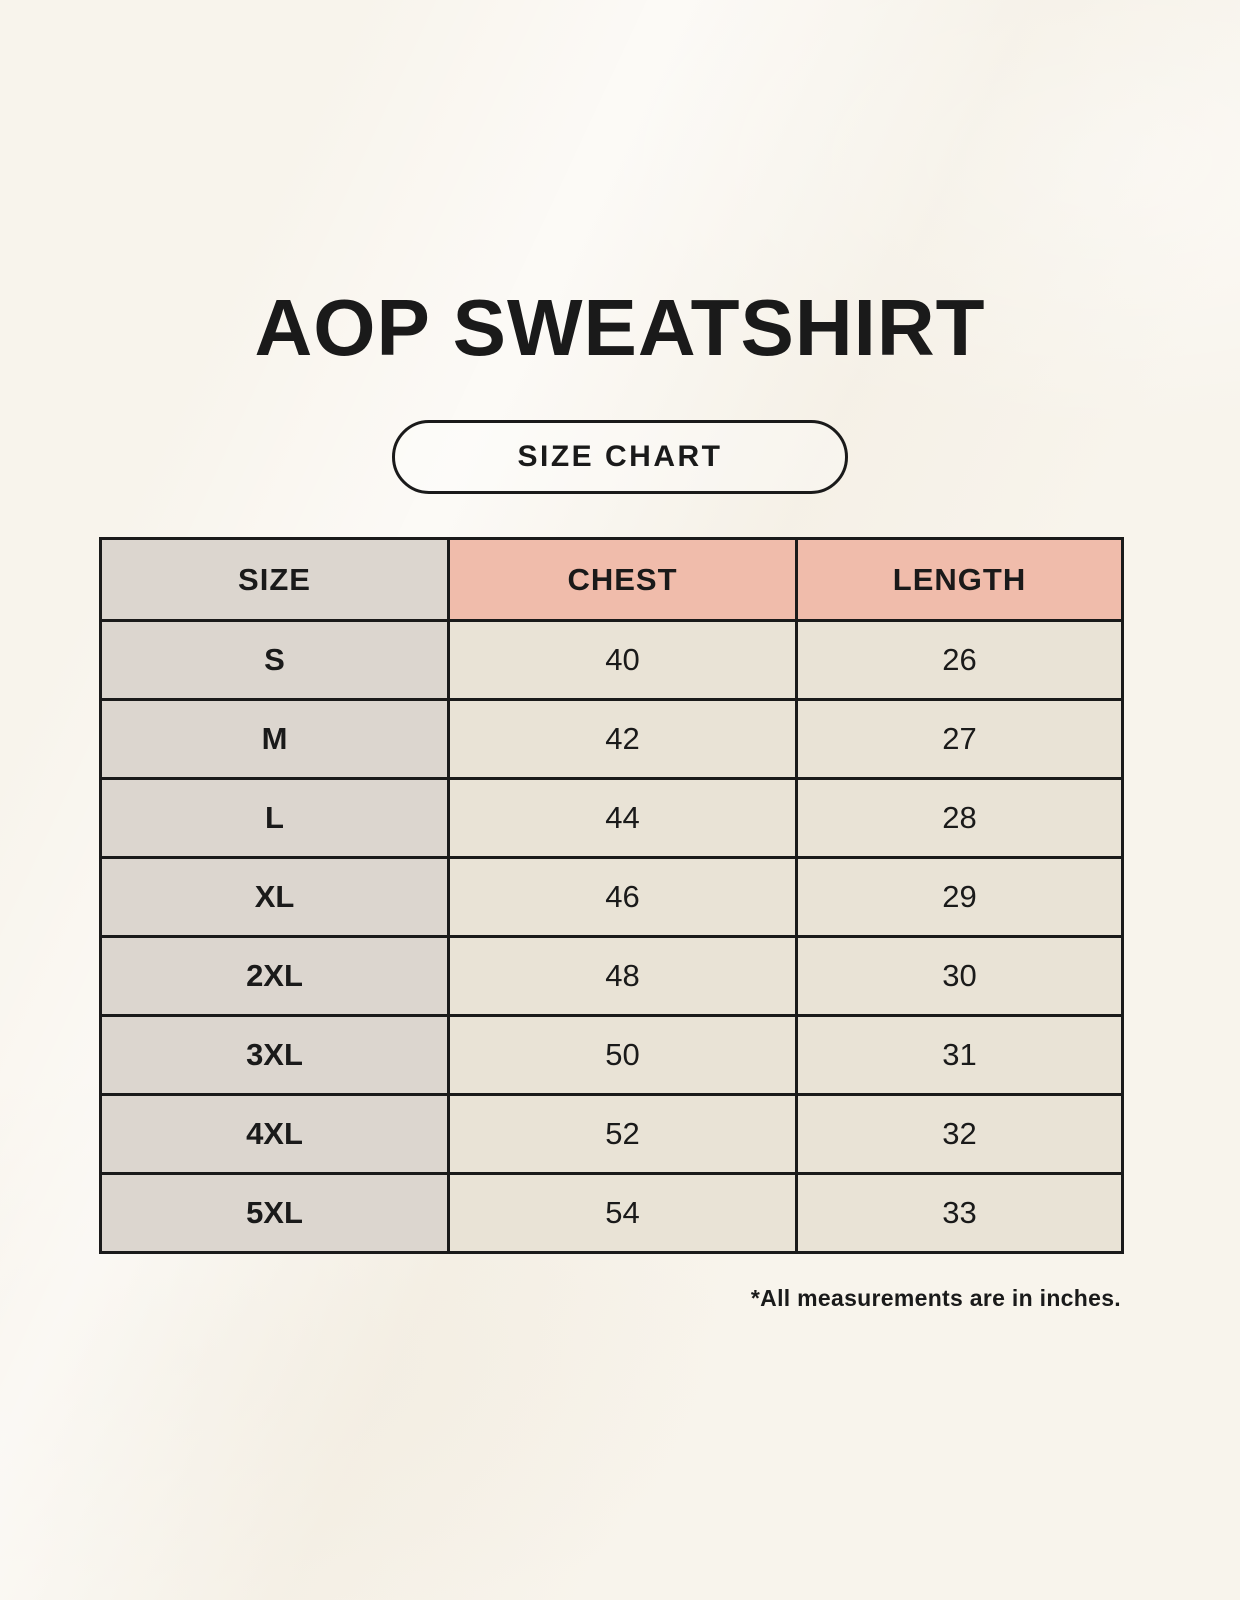  Describe the element at coordinates (959, 897) in the screenshot. I see `length-cell: 29` at that location.